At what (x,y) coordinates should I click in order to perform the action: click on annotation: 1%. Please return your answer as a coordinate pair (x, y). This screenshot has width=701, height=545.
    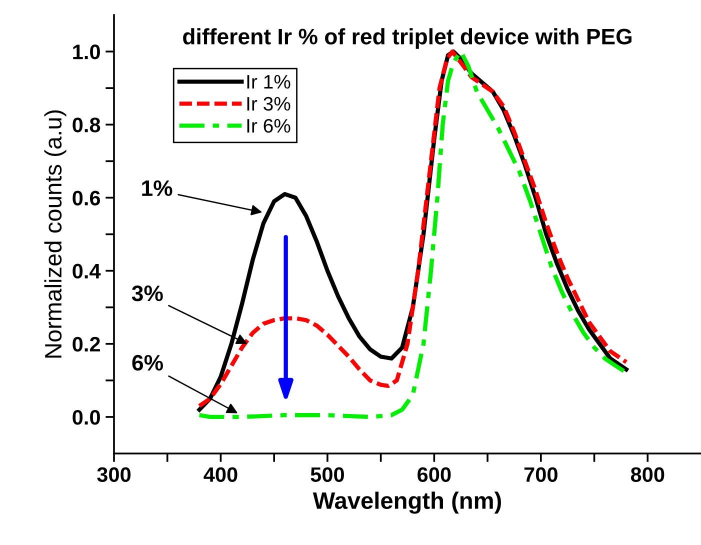
    Looking at the image, I should click on (157, 188).